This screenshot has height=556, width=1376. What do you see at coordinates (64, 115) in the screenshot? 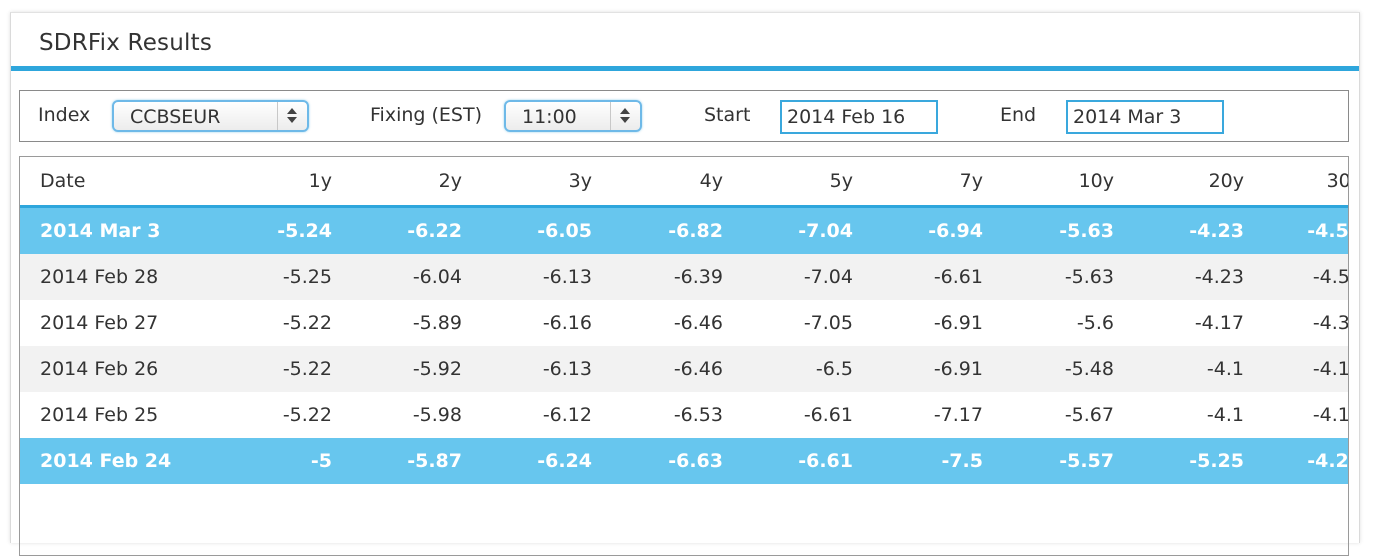
I see `index-label: Index` at bounding box center [64, 115].